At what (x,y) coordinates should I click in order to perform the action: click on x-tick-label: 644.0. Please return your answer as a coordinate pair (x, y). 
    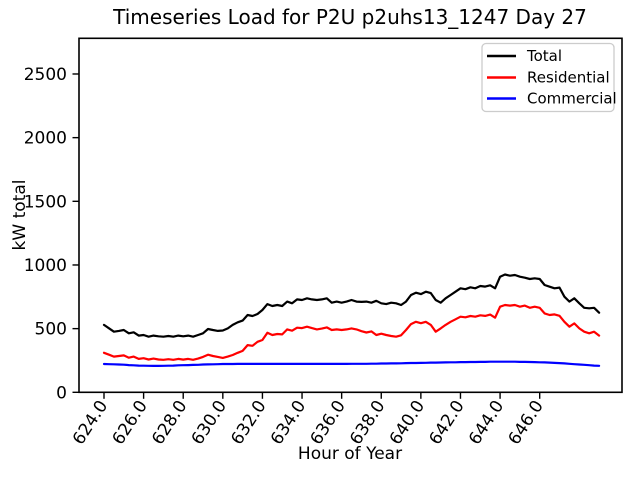
    Looking at the image, I should click on (486, 423).